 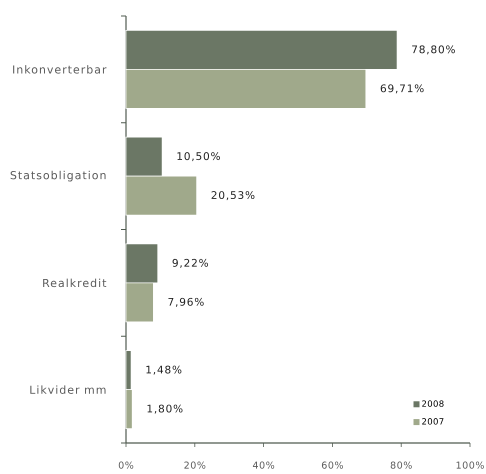 I want to click on x-tick-label: 40%, so click(x=263, y=465).